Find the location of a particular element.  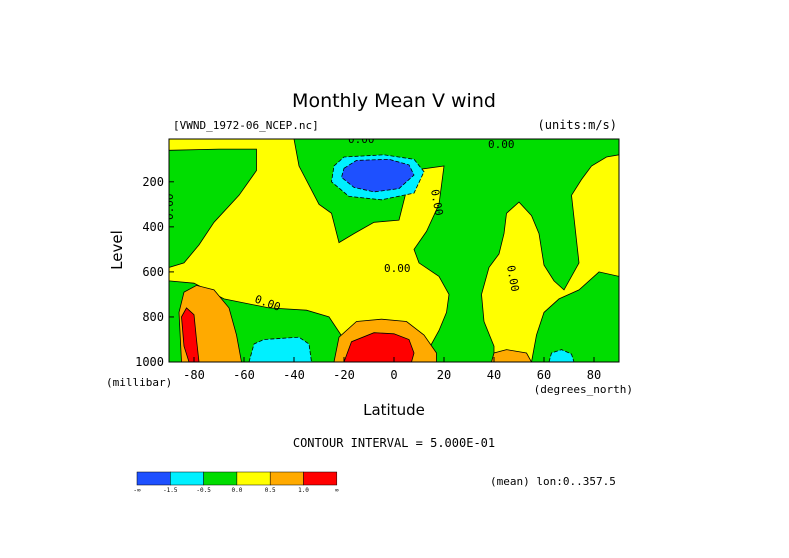

x-tick-label-7: 60 is located at coordinates (544, 375).